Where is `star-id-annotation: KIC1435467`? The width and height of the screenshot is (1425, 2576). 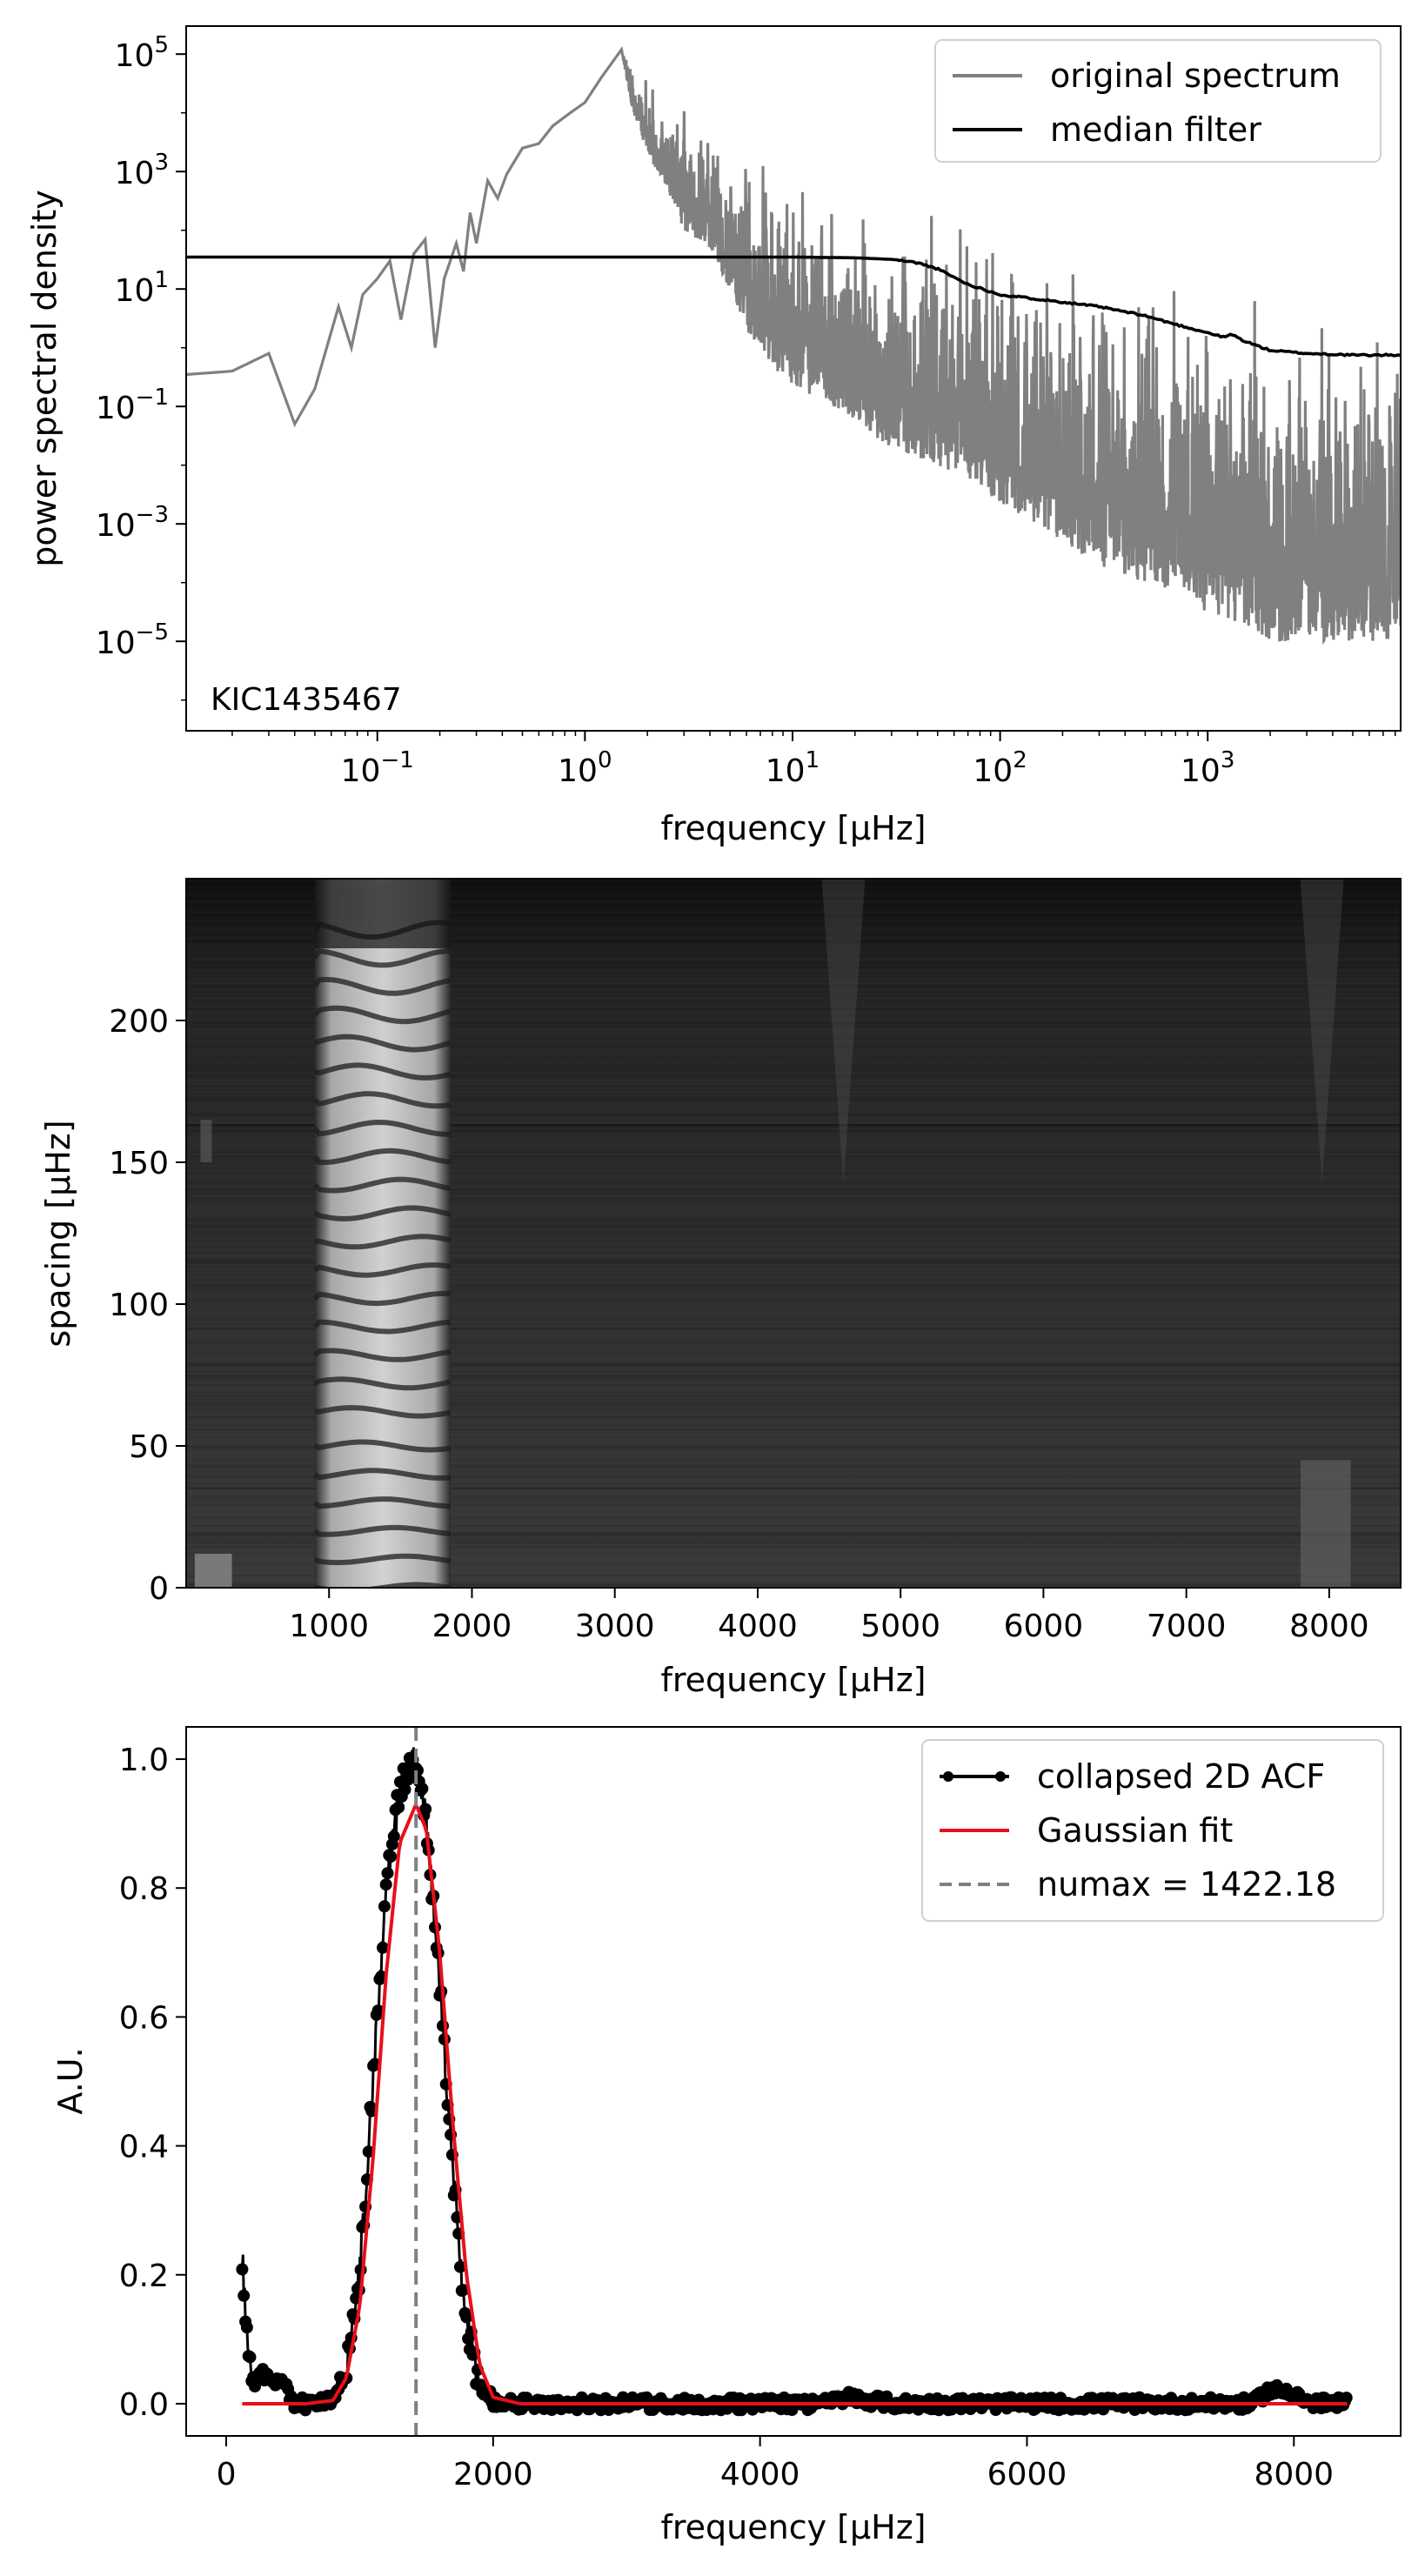
star-id-annotation: KIC1435467 is located at coordinates (306, 700).